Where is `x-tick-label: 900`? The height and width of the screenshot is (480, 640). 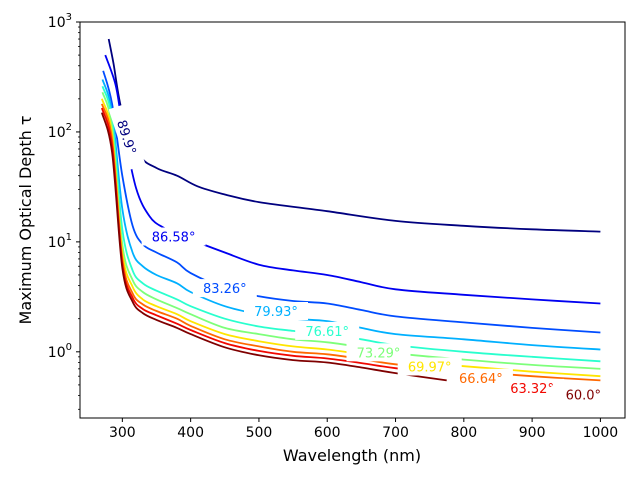
x-tick-label: 900 is located at coordinates (532, 433).